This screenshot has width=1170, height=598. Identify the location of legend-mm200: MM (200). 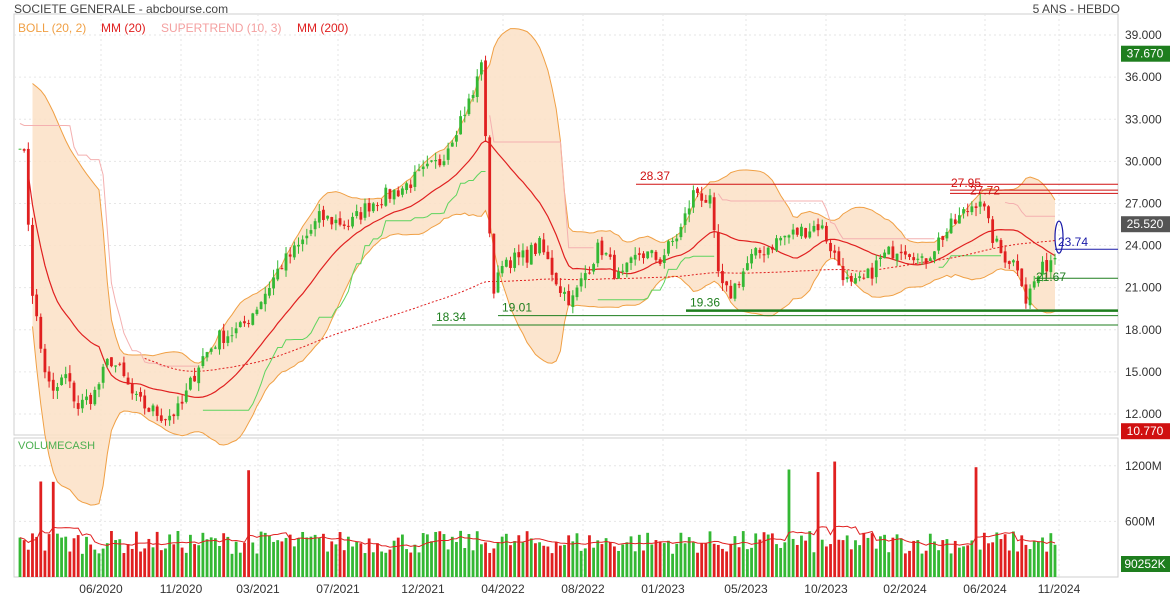
(323, 28).